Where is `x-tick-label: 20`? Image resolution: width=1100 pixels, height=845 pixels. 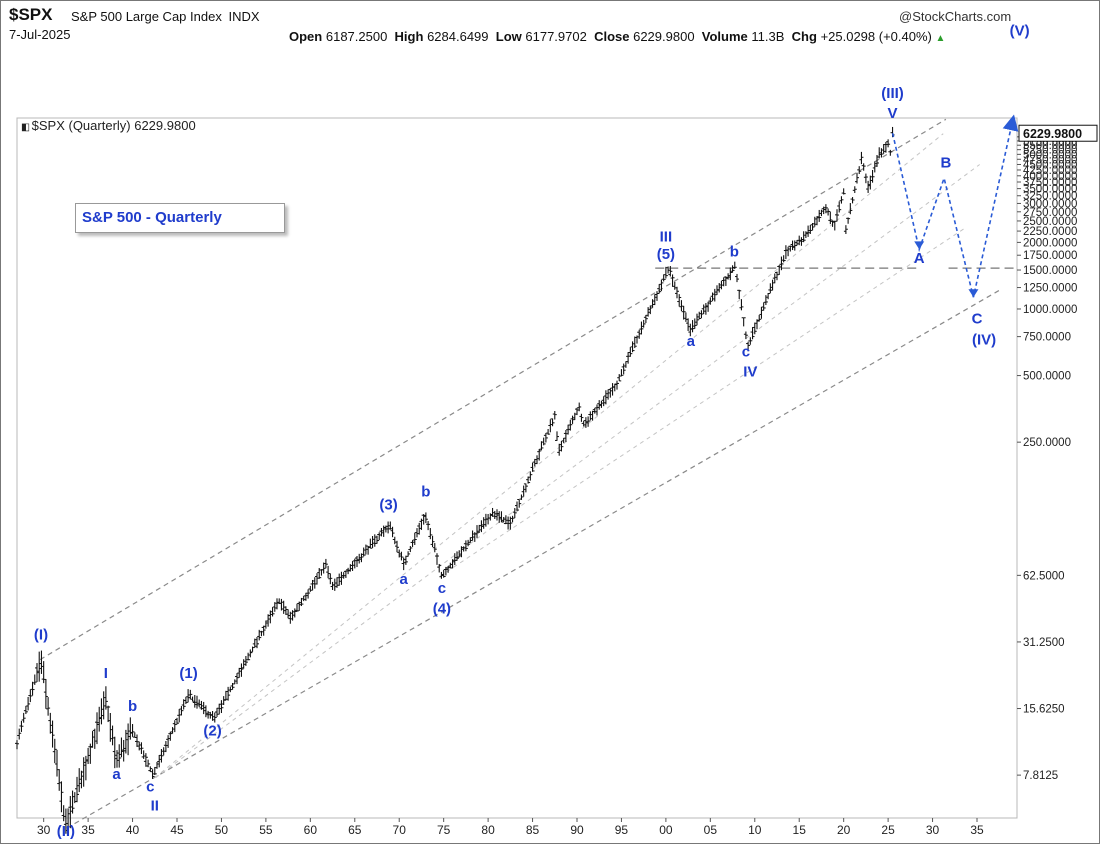 x-tick-label: 20 is located at coordinates (844, 830).